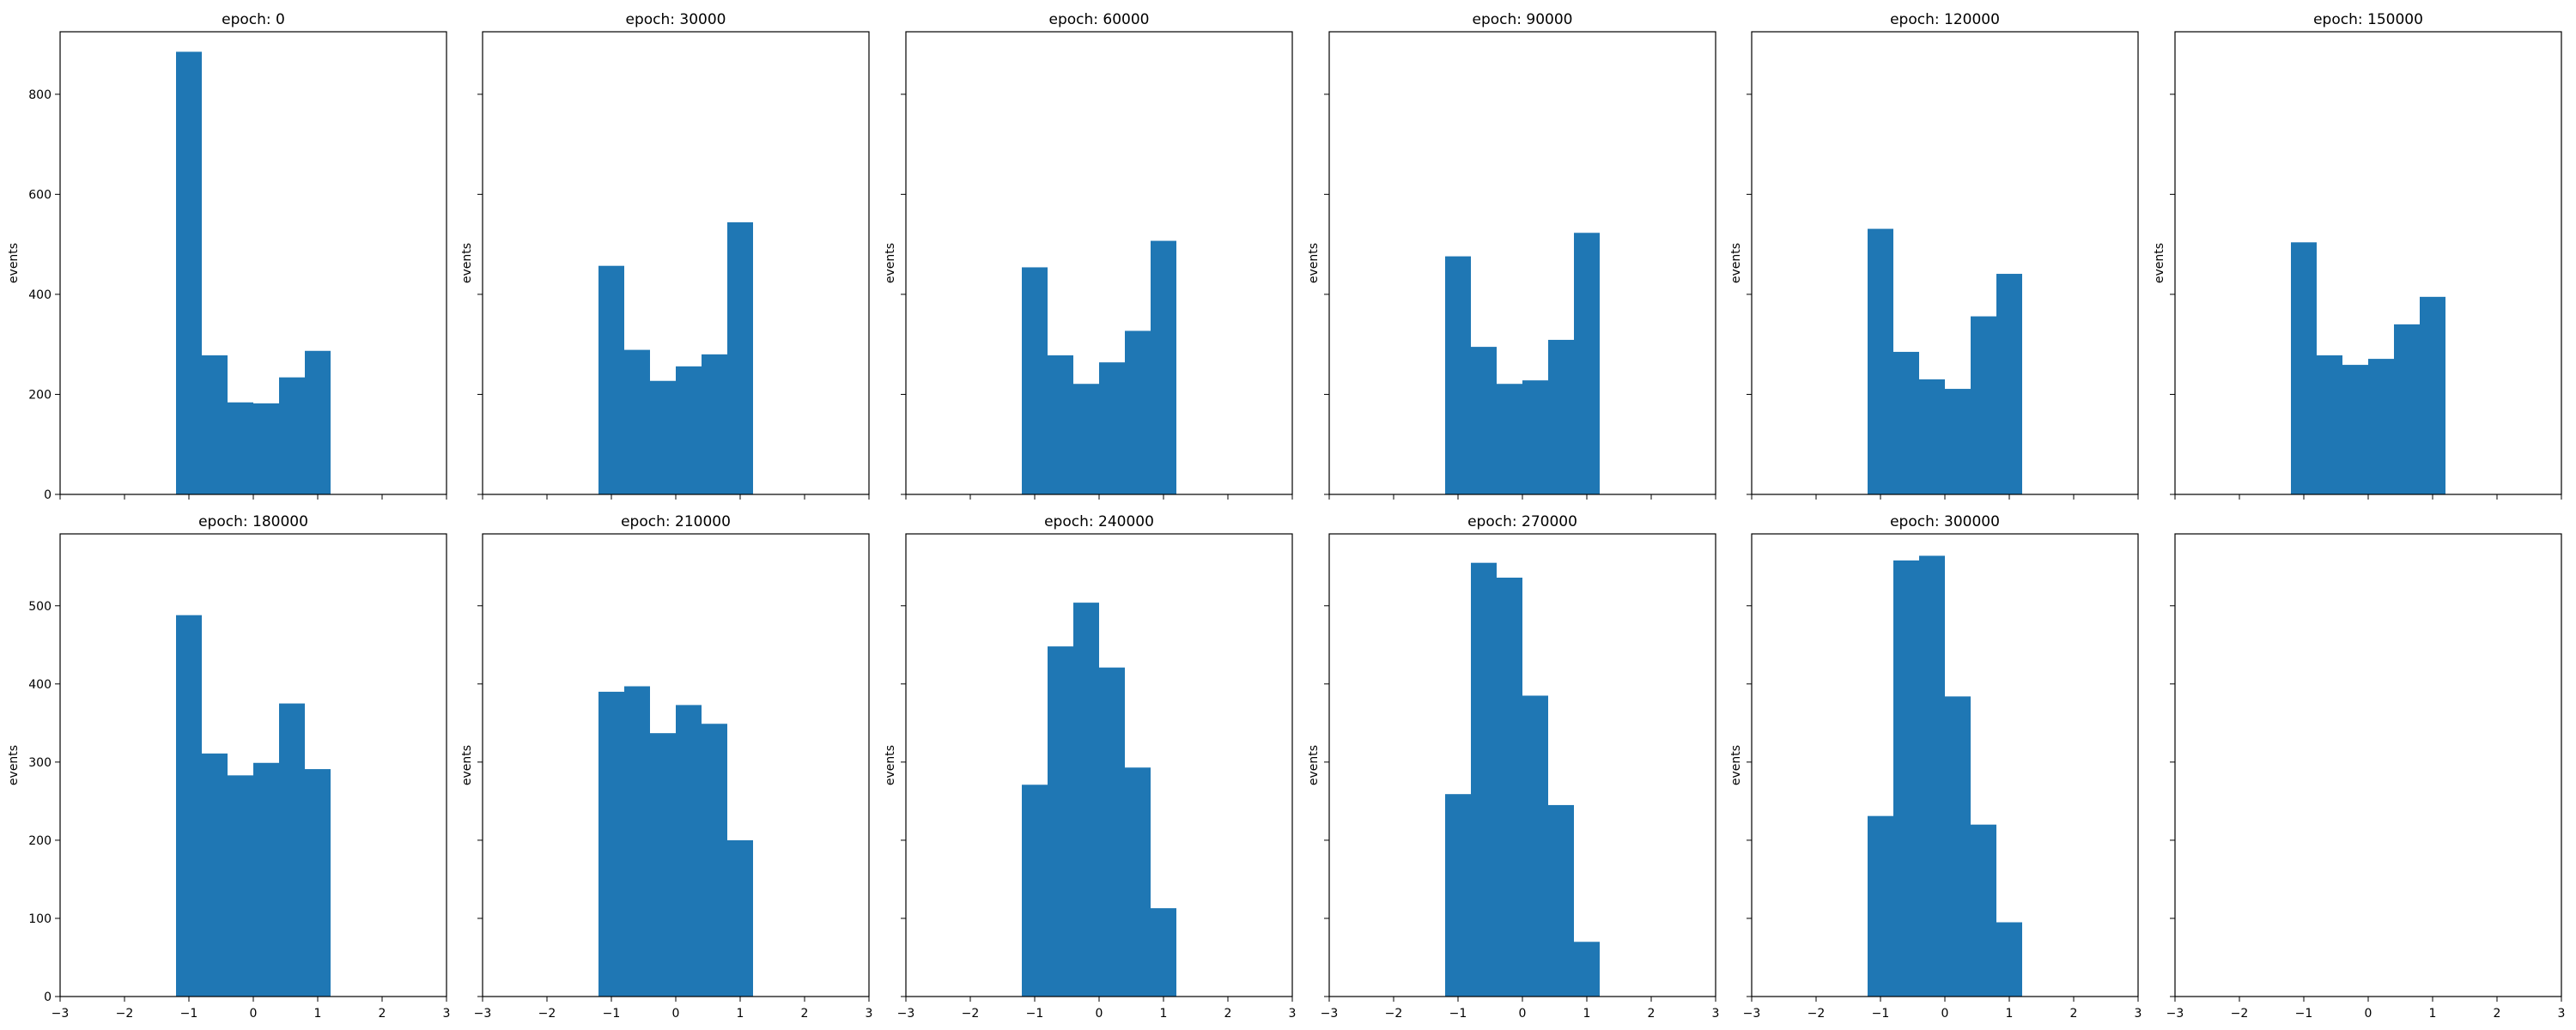 The height and width of the screenshot is (1030, 2576). I want to click on panel-title: epoch: 90000, so click(1523, 19).